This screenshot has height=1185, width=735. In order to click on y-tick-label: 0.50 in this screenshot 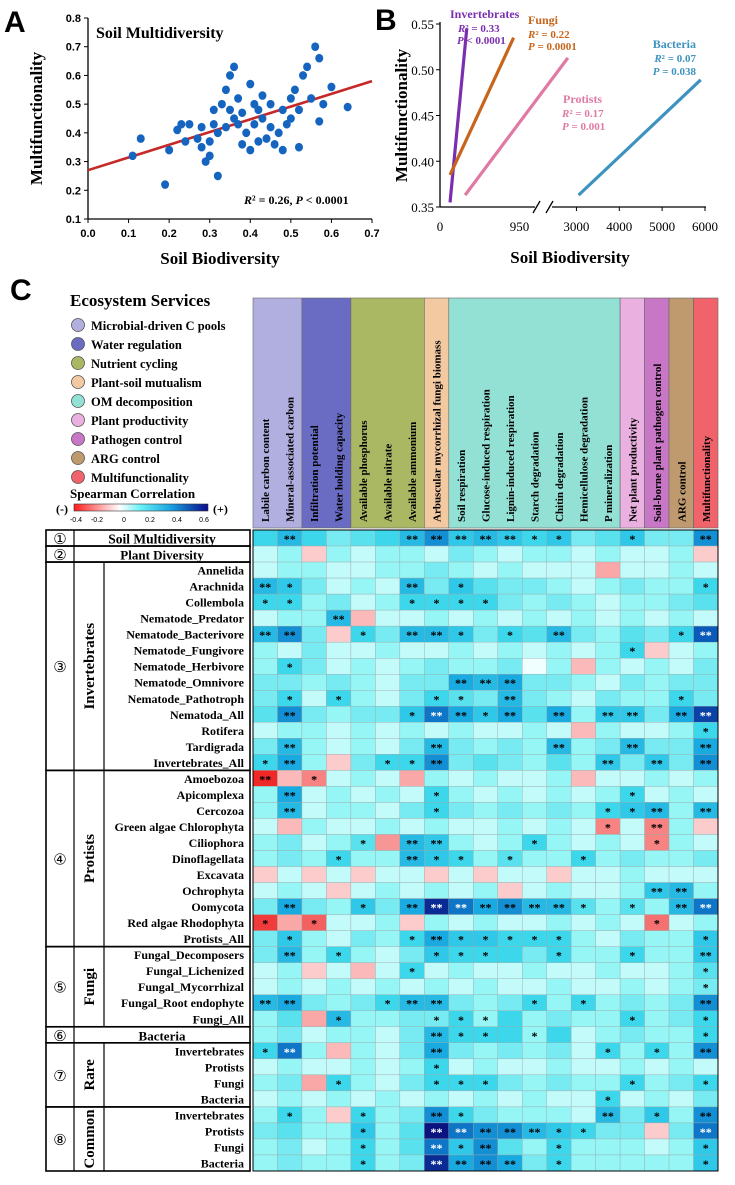, I will do `click(422, 70)`.